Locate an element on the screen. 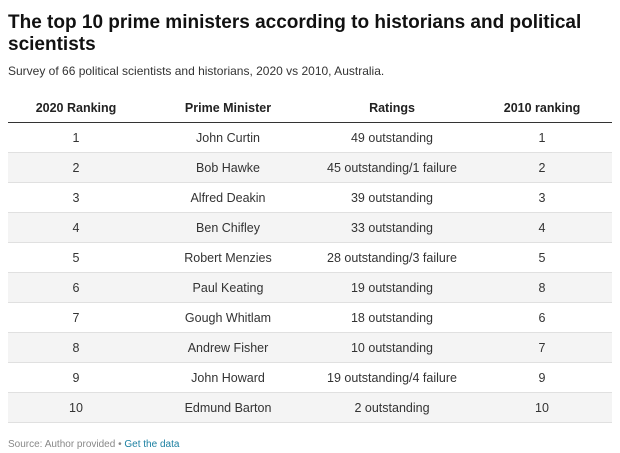 The image size is (620, 453). table-cell: 33 outstanding is located at coordinates (392, 227).